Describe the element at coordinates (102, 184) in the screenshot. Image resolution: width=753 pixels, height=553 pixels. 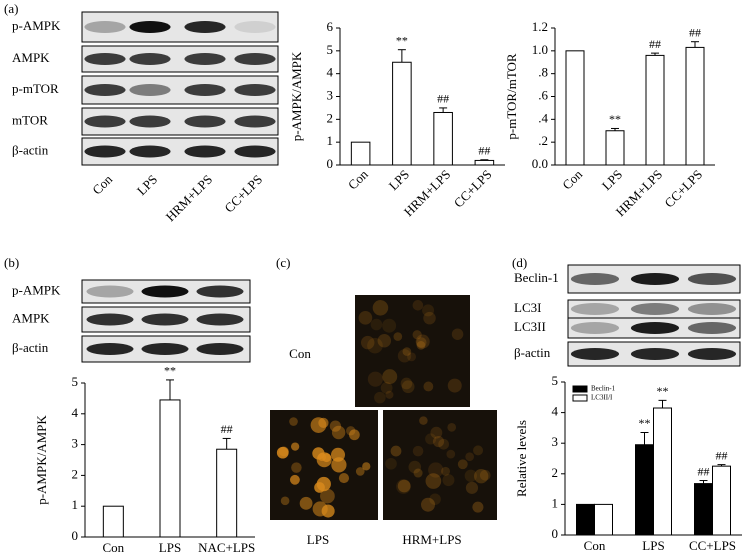
I see `blot-lane-label: Con` at that location.